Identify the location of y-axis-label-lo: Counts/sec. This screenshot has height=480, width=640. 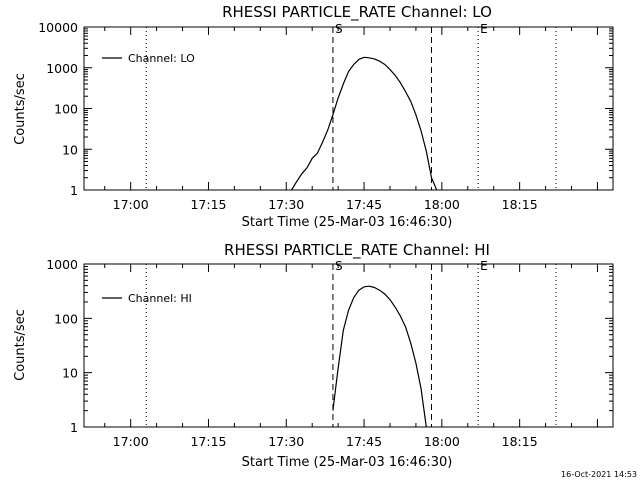
(20, 109).